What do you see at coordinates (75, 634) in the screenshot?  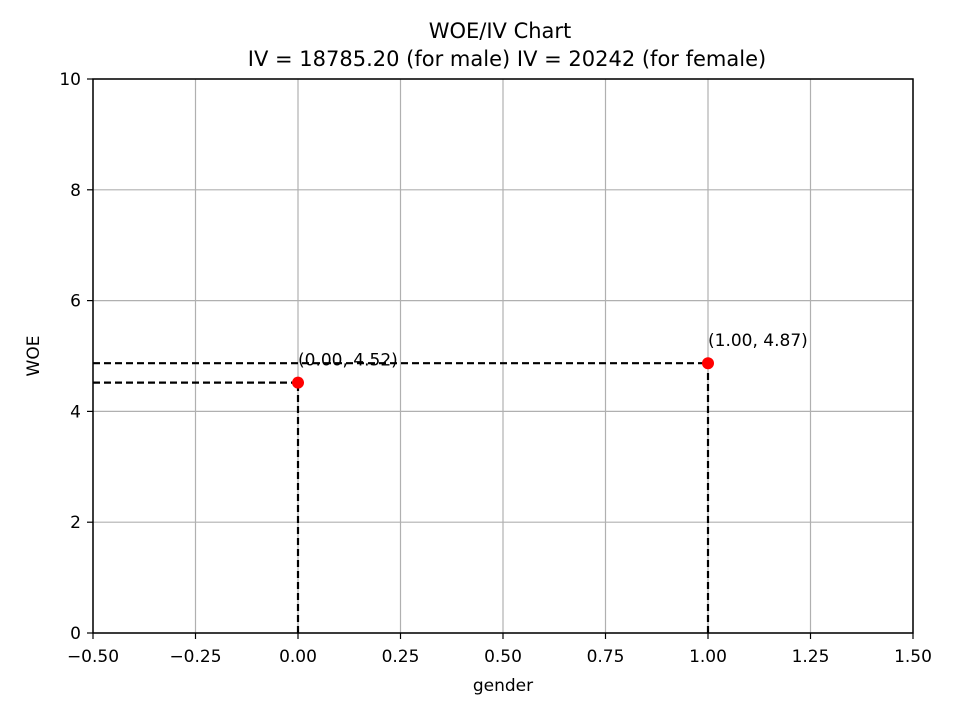 I see `y-tick-label: 0` at bounding box center [75, 634].